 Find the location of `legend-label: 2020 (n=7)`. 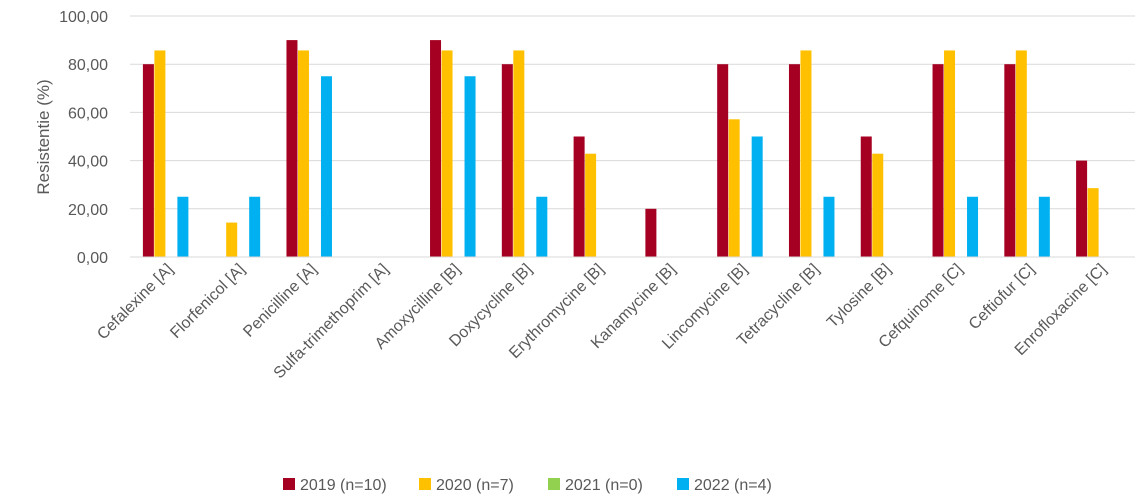

legend-label: 2020 (n=7) is located at coordinates (475, 485).